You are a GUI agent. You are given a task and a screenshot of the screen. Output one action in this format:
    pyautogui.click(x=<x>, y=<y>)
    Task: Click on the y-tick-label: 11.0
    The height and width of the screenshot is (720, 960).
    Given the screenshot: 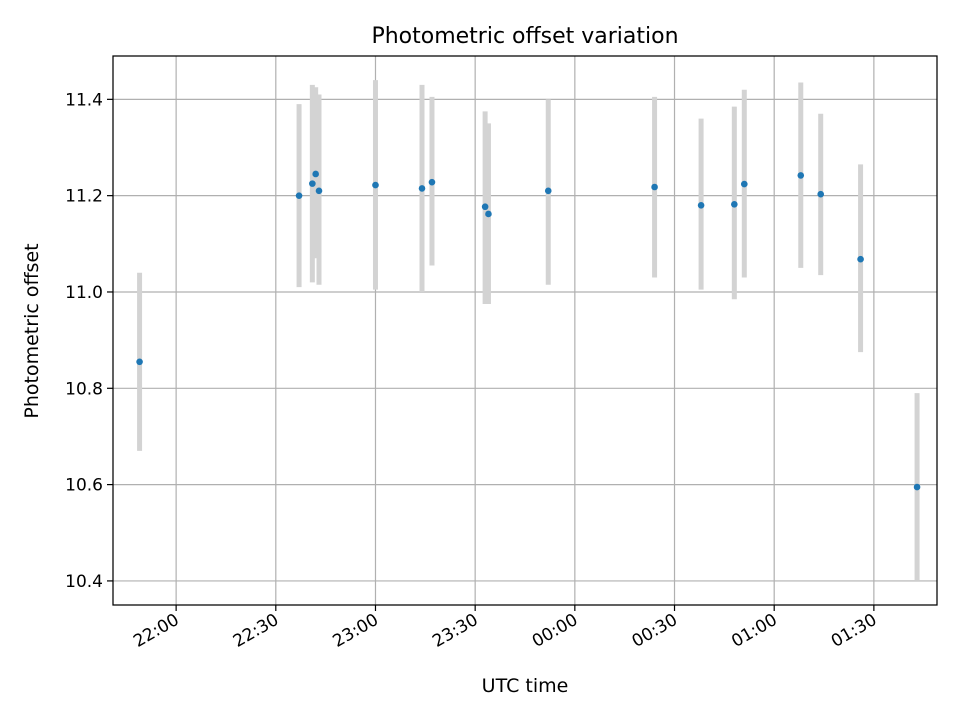 What is the action you would take?
    pyautogui.click(x=84, y=293)
    